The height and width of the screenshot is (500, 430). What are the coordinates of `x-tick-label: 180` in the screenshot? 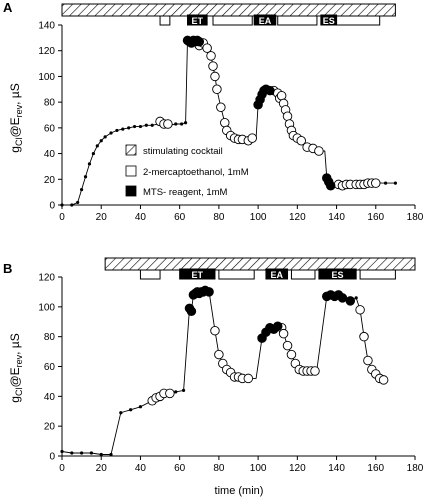 It's located at (415, 468).